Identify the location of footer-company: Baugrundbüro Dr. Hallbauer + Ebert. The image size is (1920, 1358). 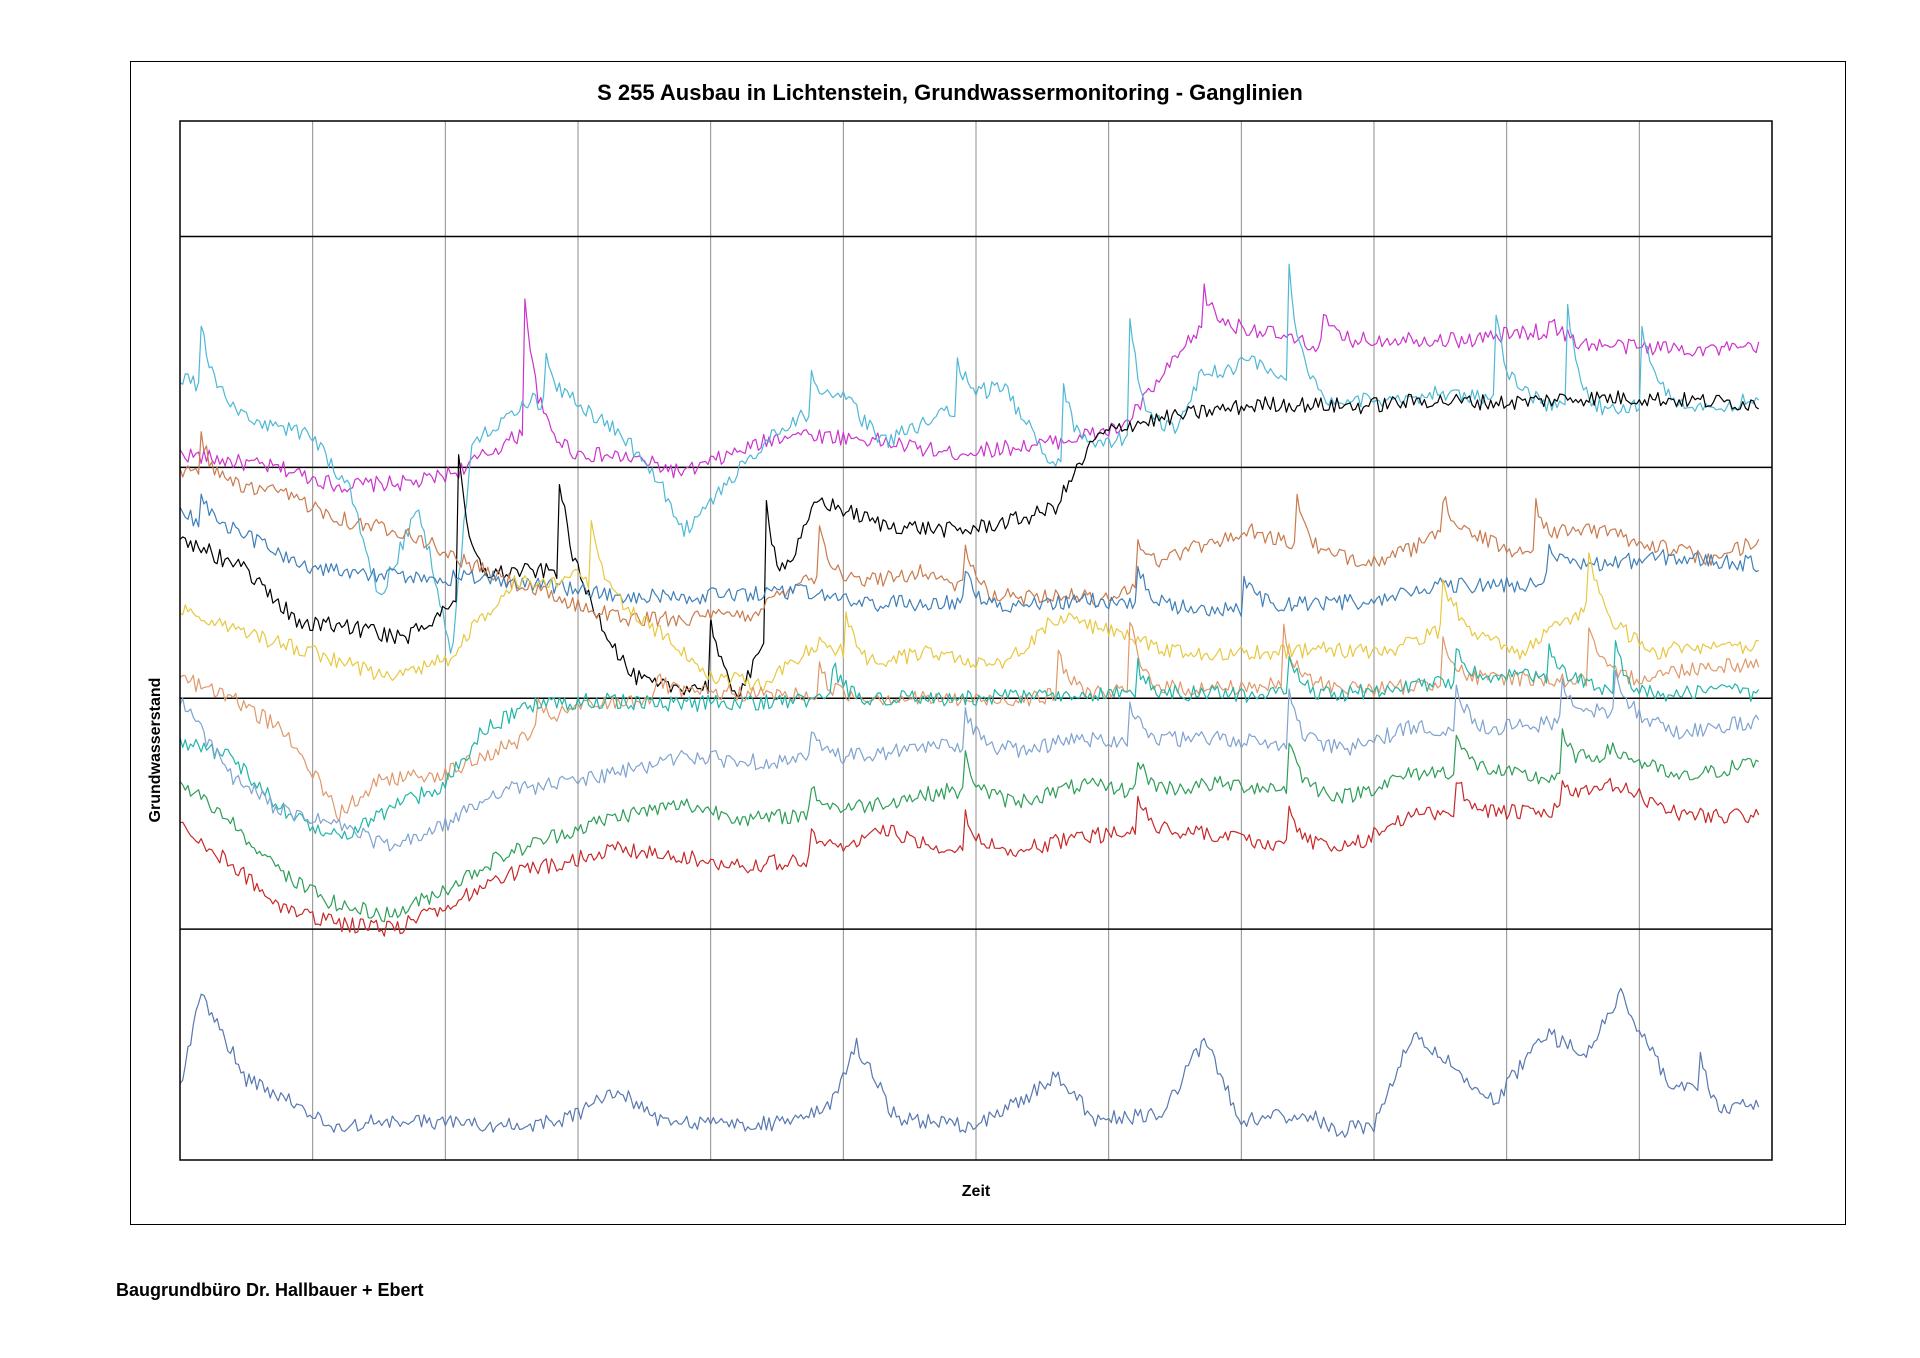
(270, 1290).